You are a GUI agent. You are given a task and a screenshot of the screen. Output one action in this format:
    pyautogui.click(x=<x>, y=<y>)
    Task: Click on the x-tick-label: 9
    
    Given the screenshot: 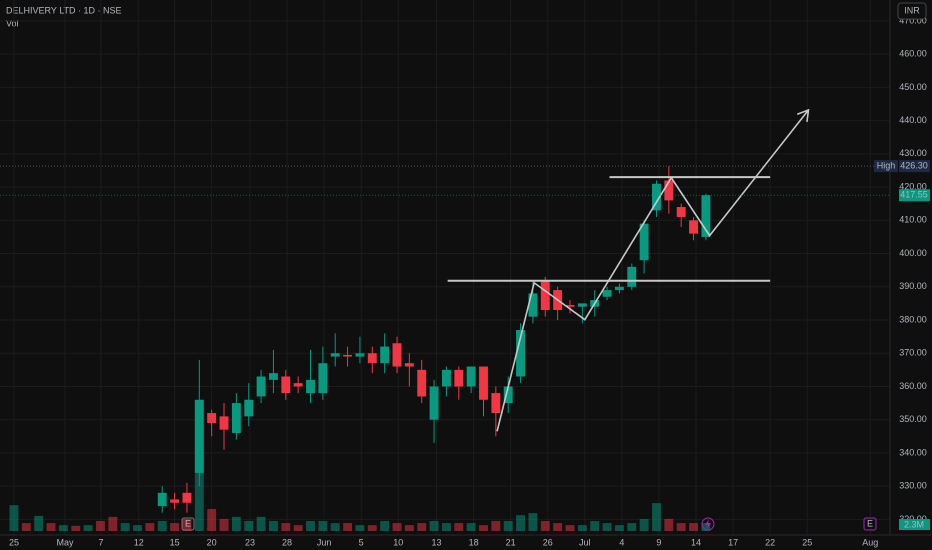 What is the action you would take?
    pyautogui.click(x=658, y=542)
    